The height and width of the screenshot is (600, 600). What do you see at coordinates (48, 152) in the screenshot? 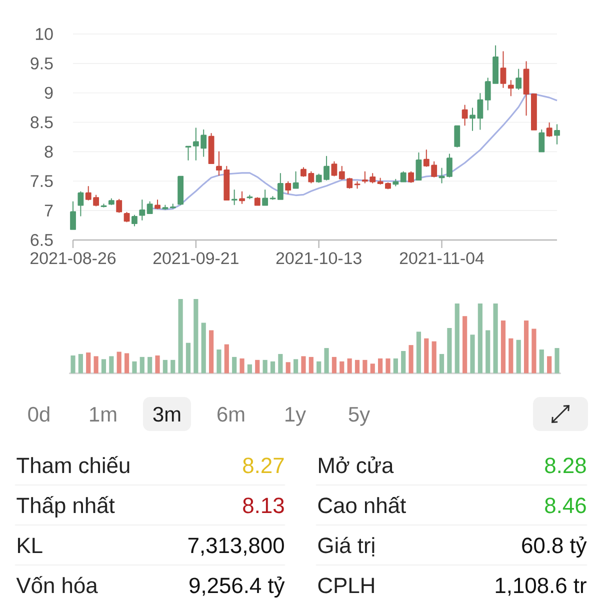
I see `y-tick-label: 8` at bounding box center [48, 152].